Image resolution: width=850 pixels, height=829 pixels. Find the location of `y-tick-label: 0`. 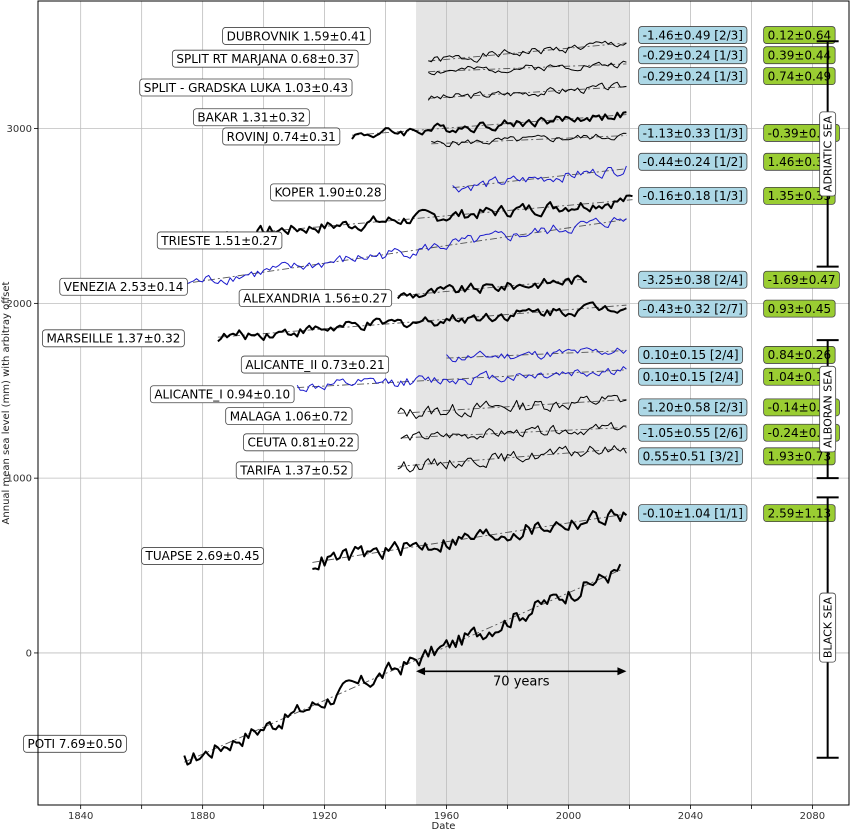

y-tick-label: 0 is located at coordinates (29, 653).